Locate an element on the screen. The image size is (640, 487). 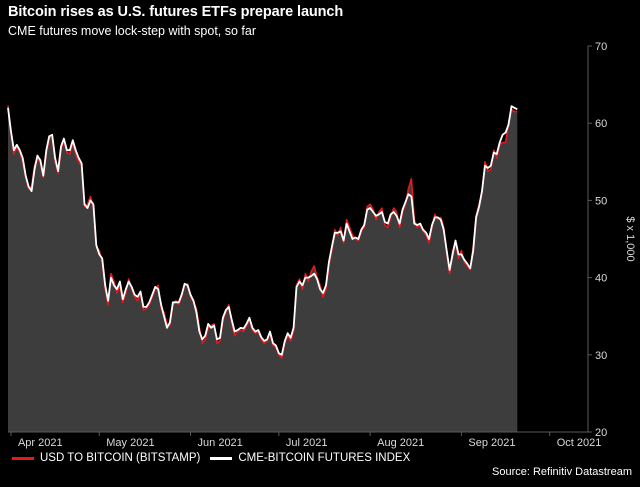
y-tick-label: 60 is located at coordinates (601, 124).